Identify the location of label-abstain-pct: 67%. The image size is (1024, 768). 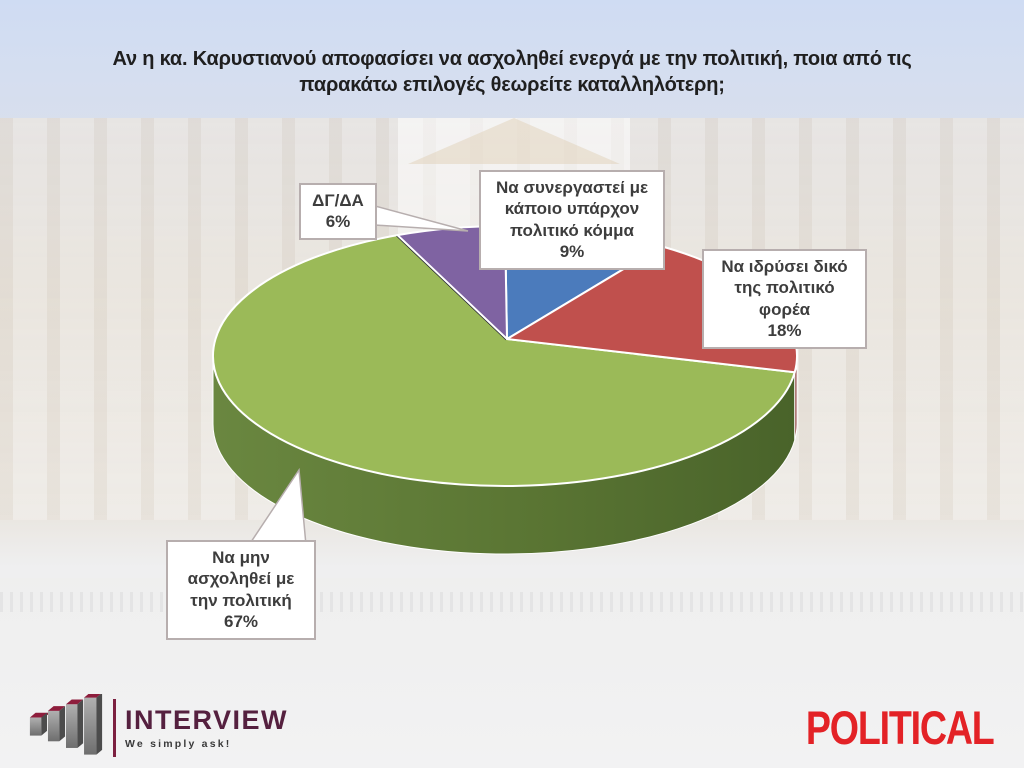
(241, 622).